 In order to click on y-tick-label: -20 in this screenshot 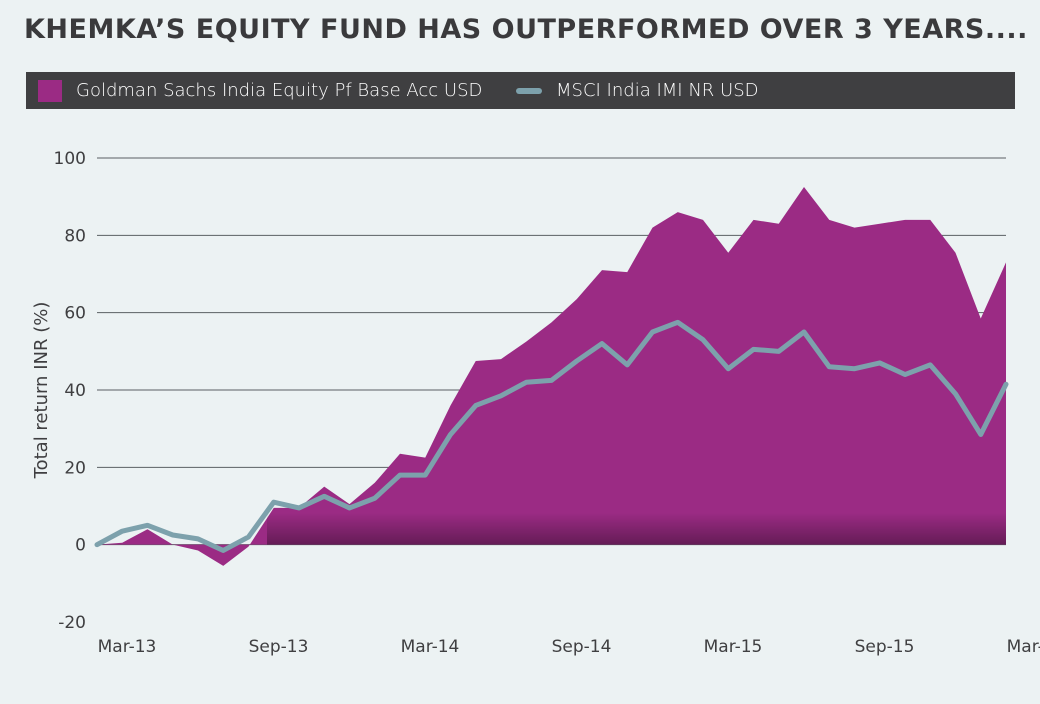, I will do `click(72, 623)`.